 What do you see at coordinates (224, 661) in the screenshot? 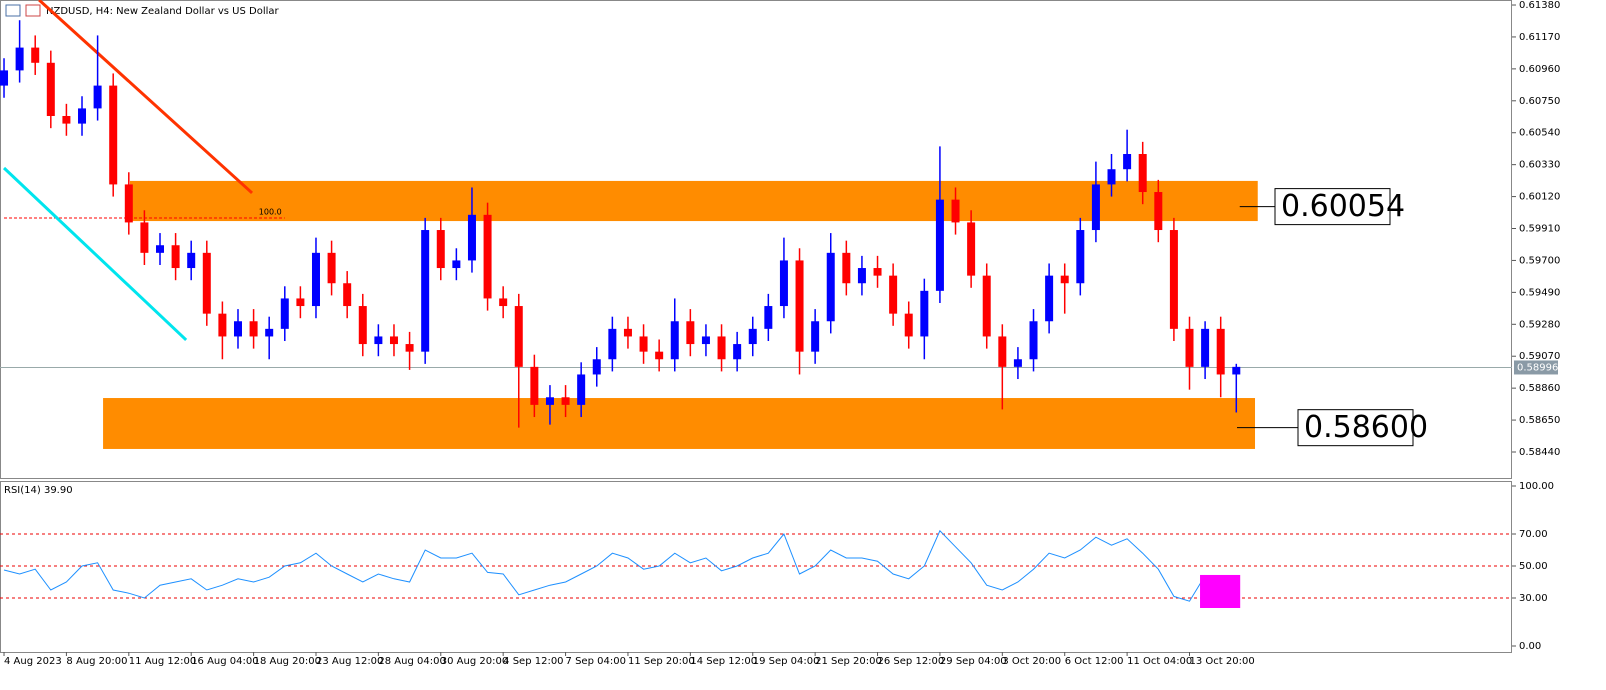
I see `x-tick-label: 16 Aug 04:00` at bounding box center [224, 661].